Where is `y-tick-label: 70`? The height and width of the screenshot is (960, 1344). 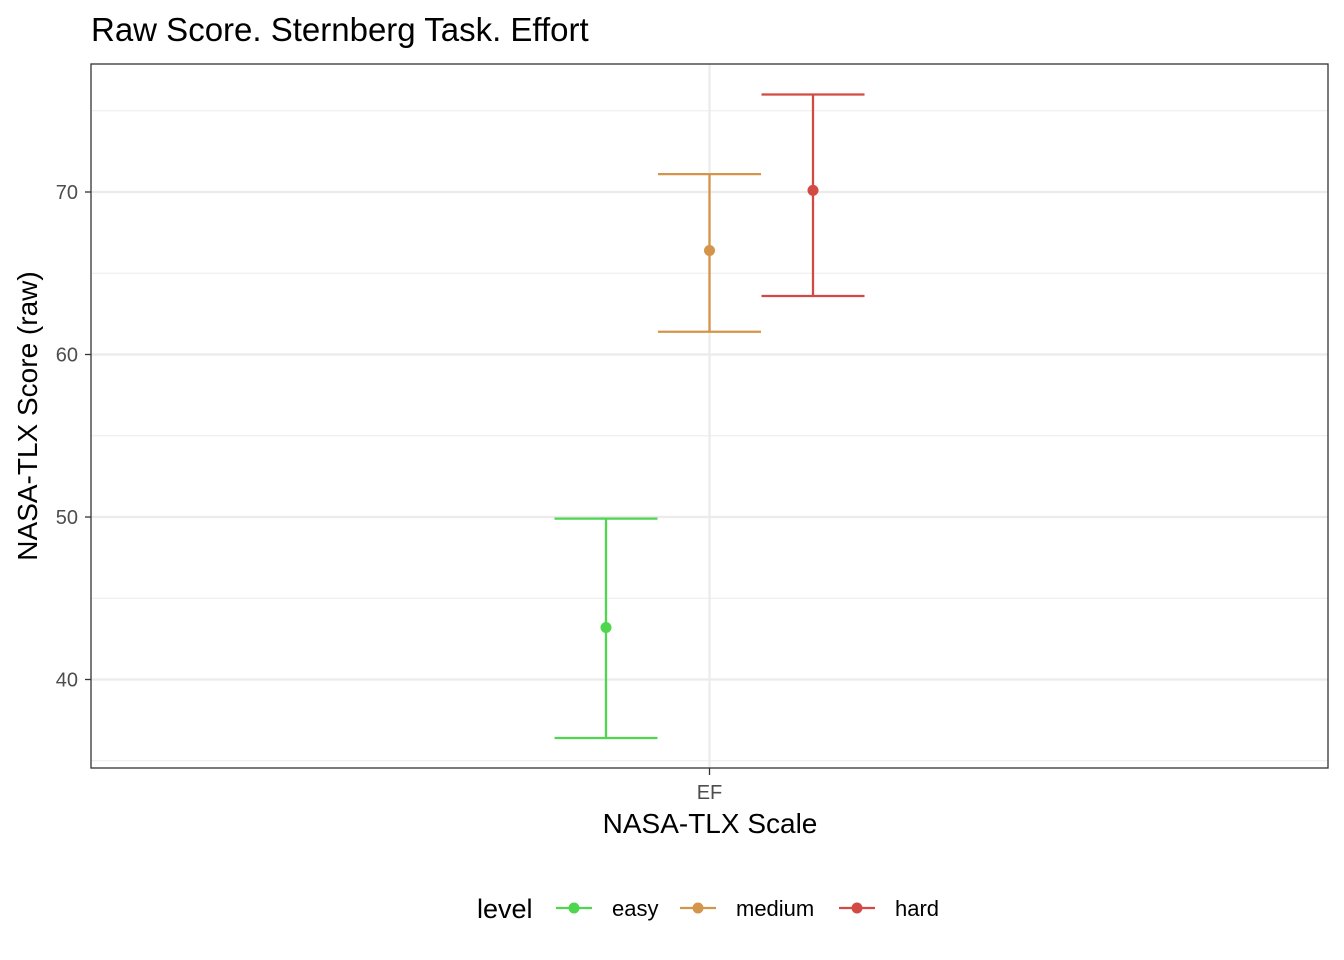
y-tick-label: 70 is located at coordinates (67, 193).